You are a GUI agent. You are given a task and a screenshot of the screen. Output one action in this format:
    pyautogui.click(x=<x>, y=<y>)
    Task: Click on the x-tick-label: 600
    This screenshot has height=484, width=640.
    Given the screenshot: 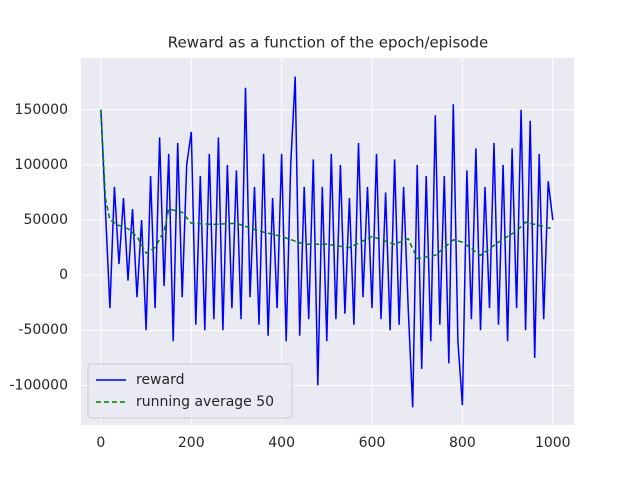 What is the action you would take?
    pyautogui.click(x=372, y=443)
    